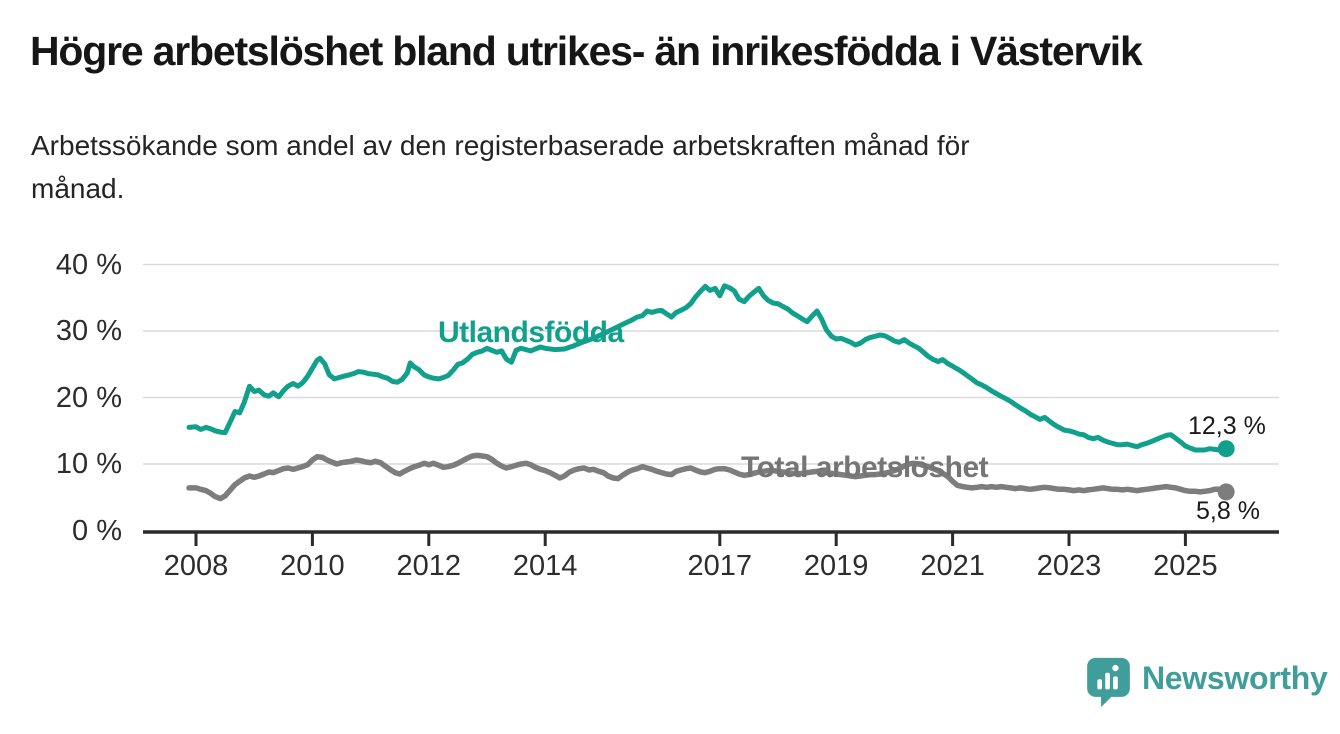  I want to click on y-tick-label: 40 %, so click(88, 264).